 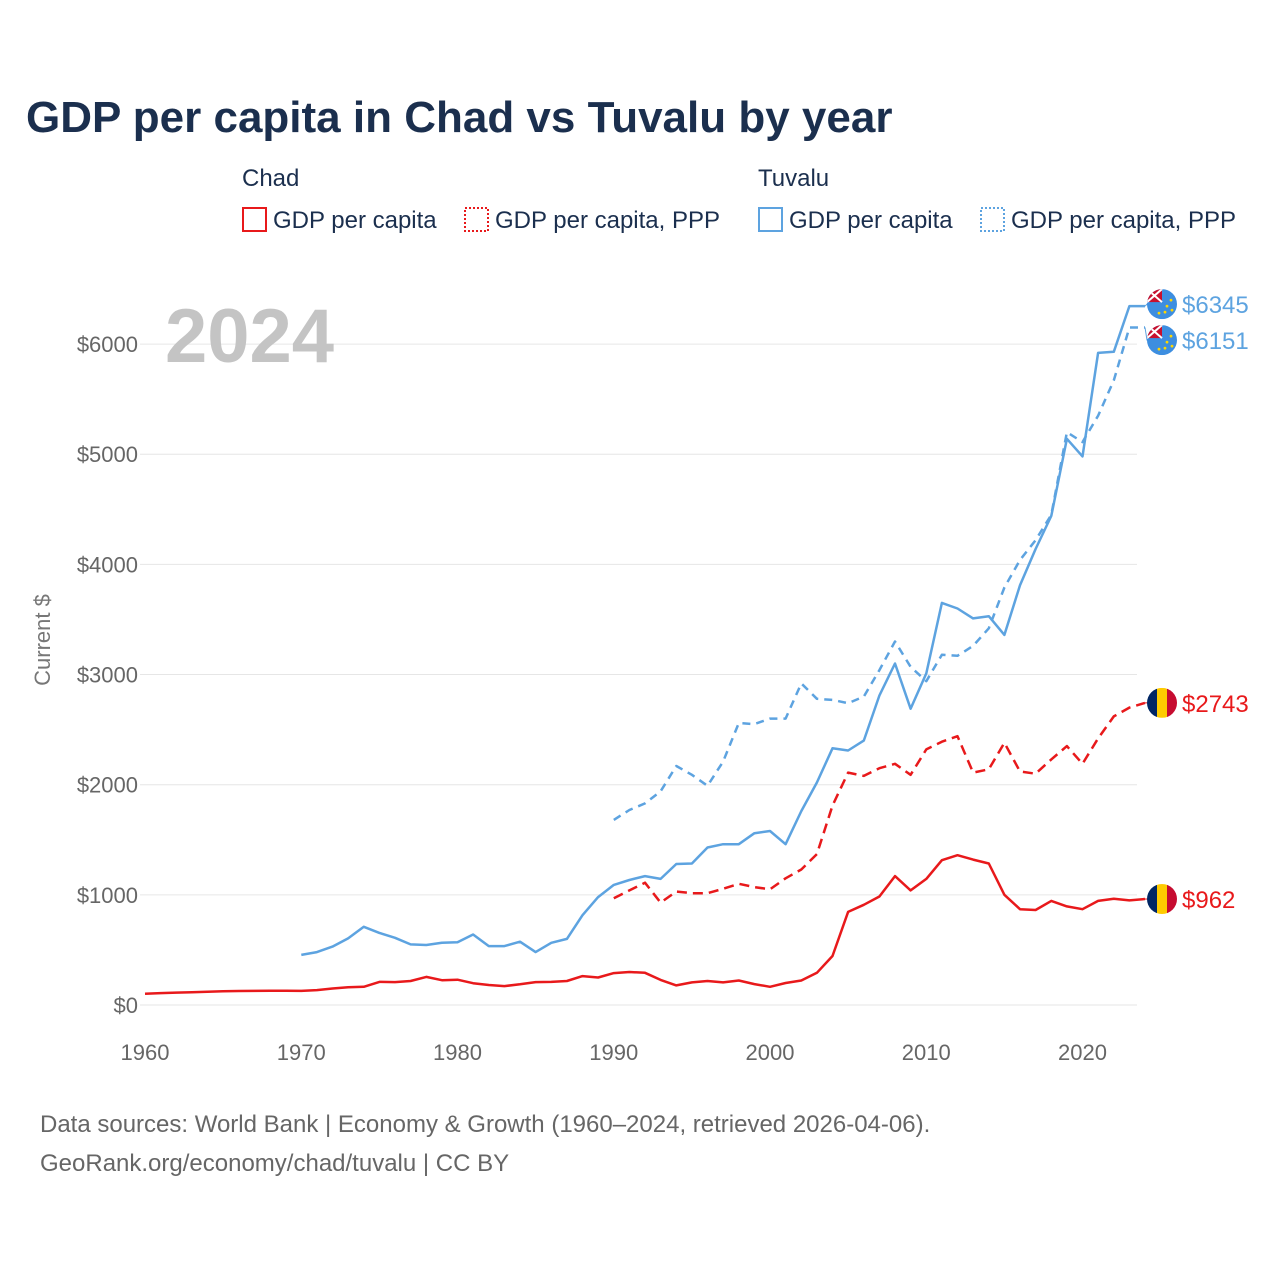 What do you see at coordinates (645, 924) in the screenshot?
I see `series-line-chad-gdp-per-capita` at bounding box center [645, 924].